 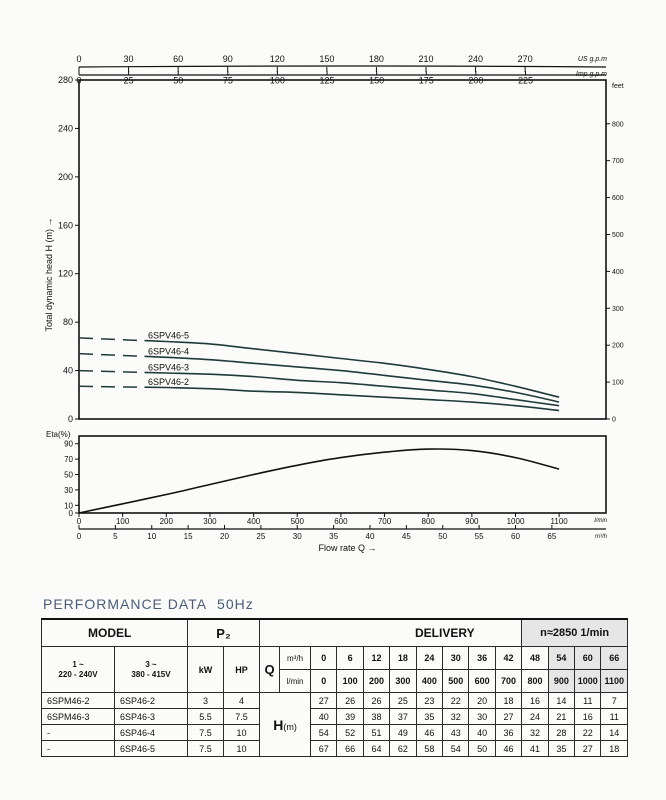 I want to click on m3h-tick-label: 10, so click(x=151, y=536).